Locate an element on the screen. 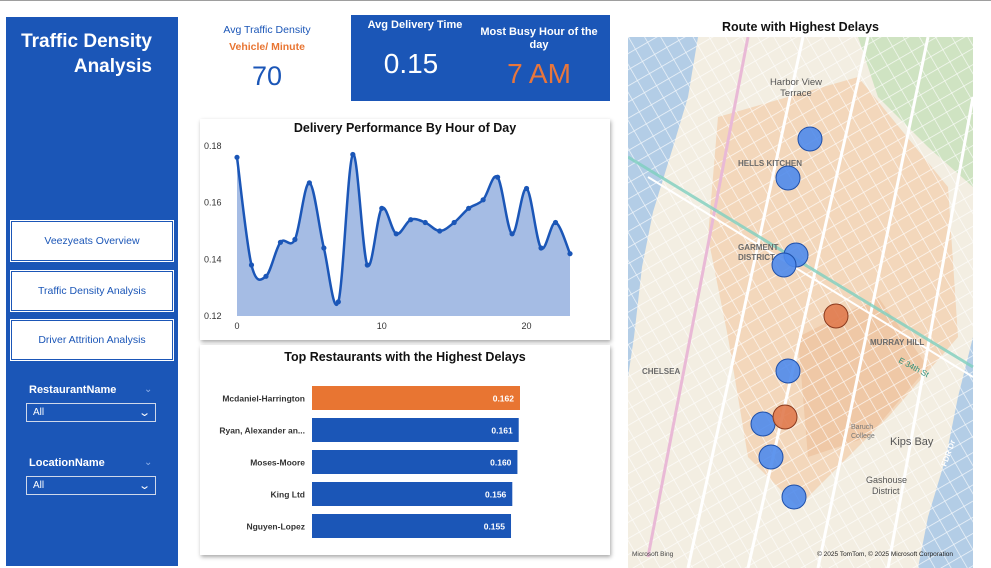 This screenshot has width=991, height=568. data-label: 0.160 is located at coordinates (501, 463).